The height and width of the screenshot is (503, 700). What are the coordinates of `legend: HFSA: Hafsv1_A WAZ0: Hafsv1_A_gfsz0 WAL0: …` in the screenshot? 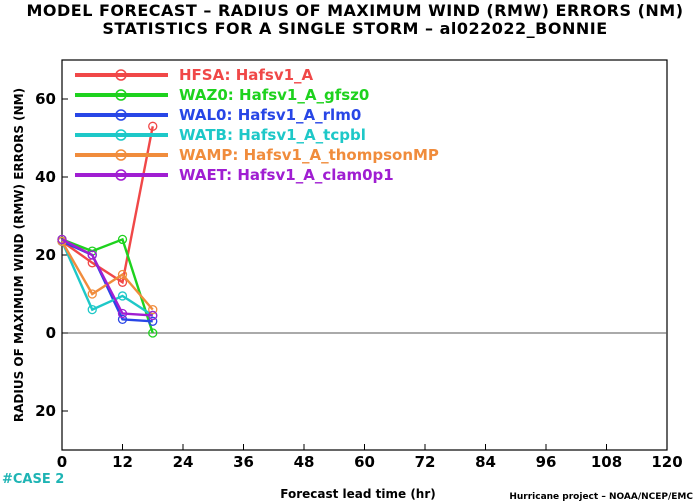 It's located at (257, 125).